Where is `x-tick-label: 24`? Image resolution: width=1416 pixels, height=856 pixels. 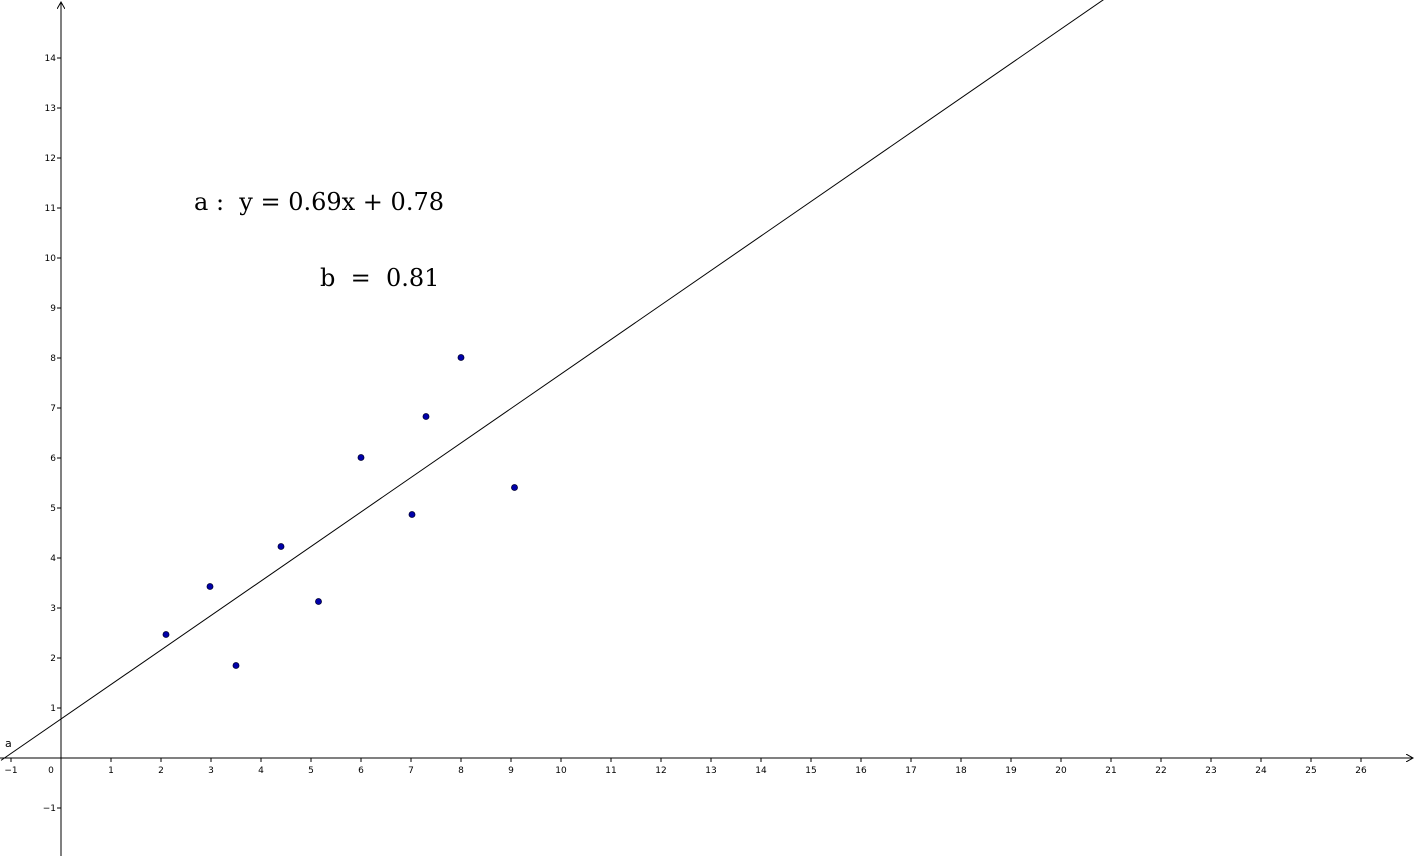 x-tick-label: 24 is located at coordinates (1261, 771).